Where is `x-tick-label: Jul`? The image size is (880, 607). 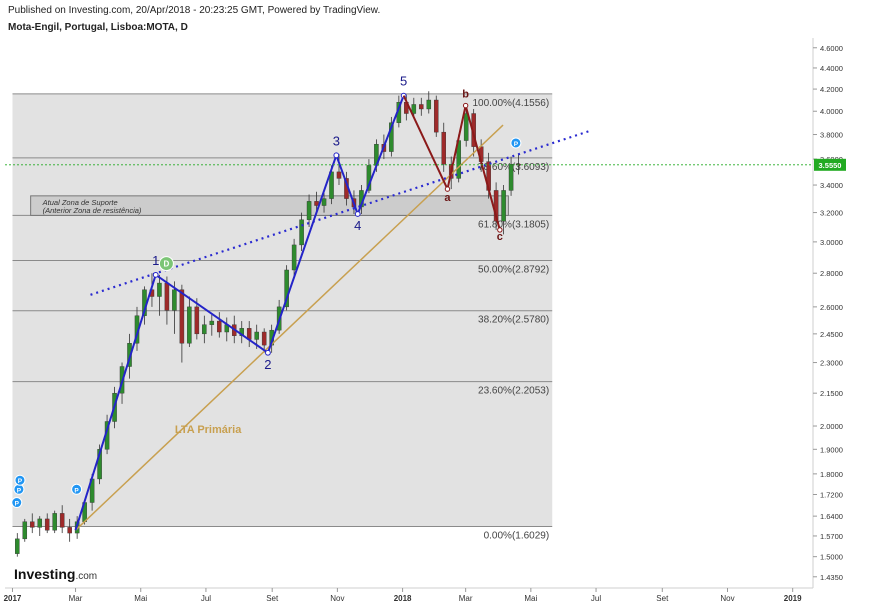 x-tick-label: Jul is located at coordinates (206, 598).